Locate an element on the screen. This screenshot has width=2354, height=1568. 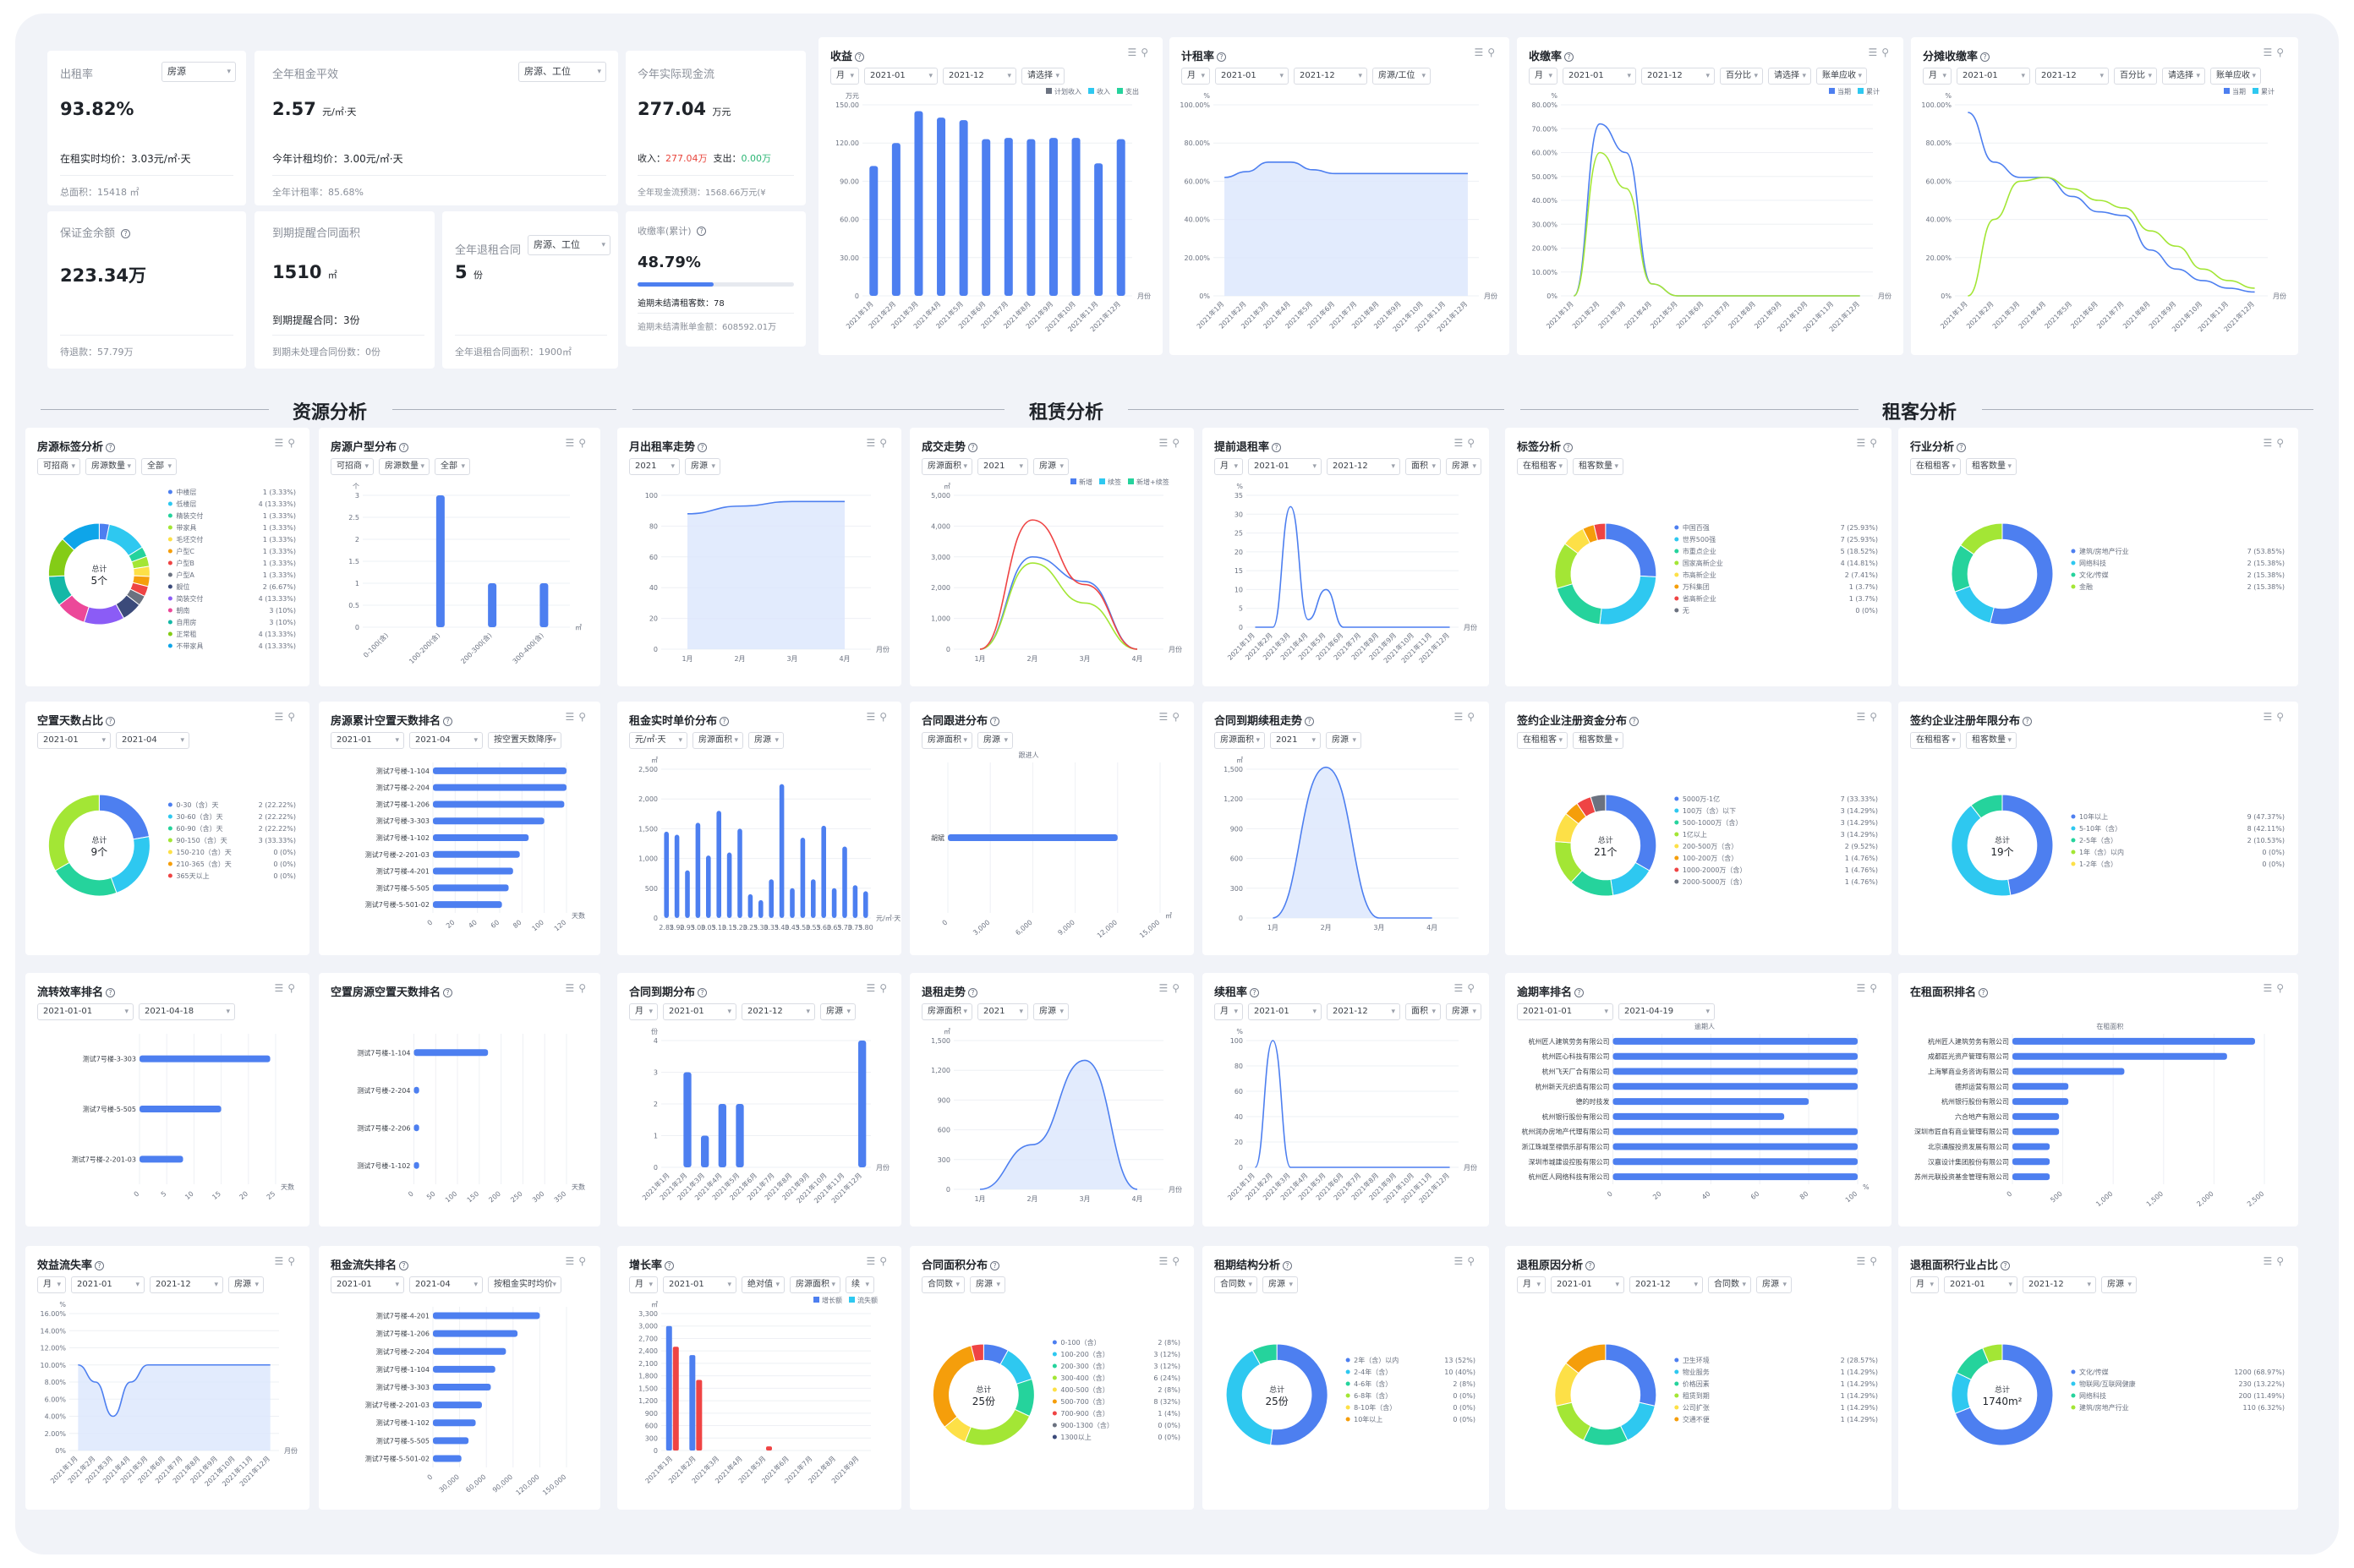
kpi-select: 房源、工位 ▾ is located at coordinates (562, 72).